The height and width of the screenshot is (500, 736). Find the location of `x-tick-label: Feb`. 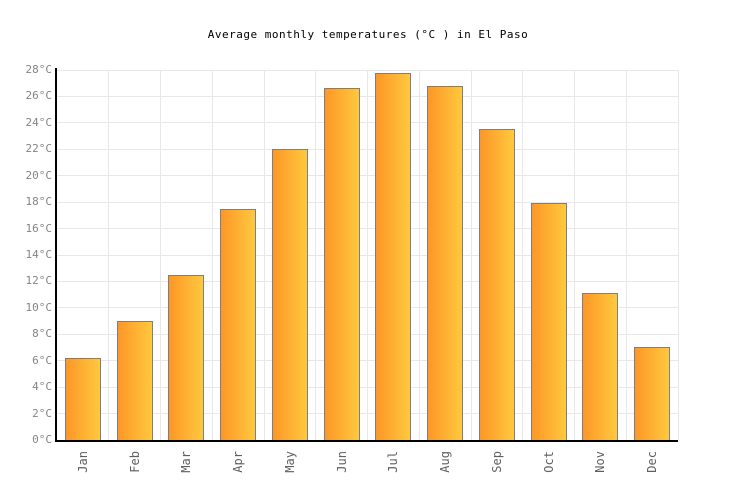

x-tick-label: Feb is located at coordinates (134, 462).